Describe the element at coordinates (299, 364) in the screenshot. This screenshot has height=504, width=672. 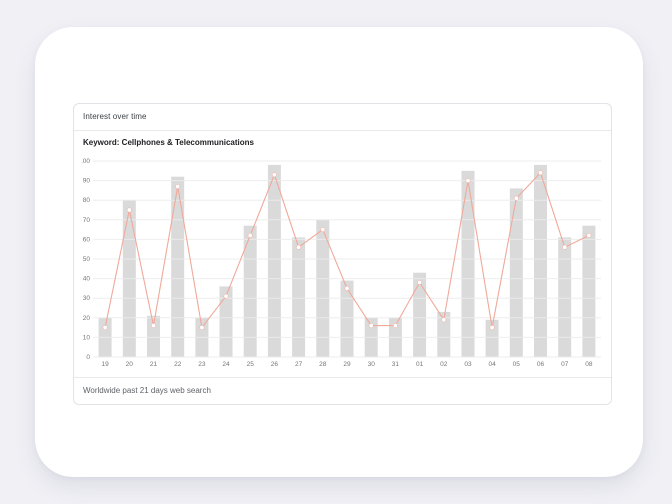
I see `x-tick-label: 27` at that location.